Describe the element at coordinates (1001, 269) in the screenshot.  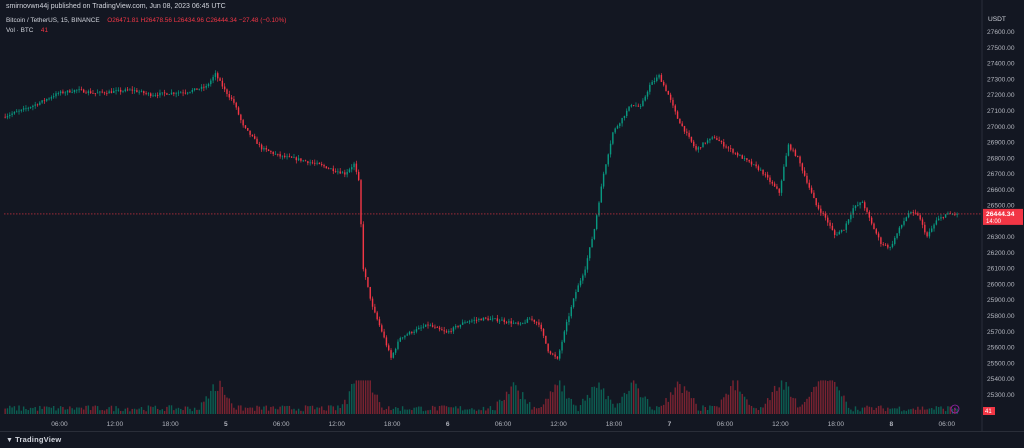
I see `price-tick-label: 26100.00` at that location.